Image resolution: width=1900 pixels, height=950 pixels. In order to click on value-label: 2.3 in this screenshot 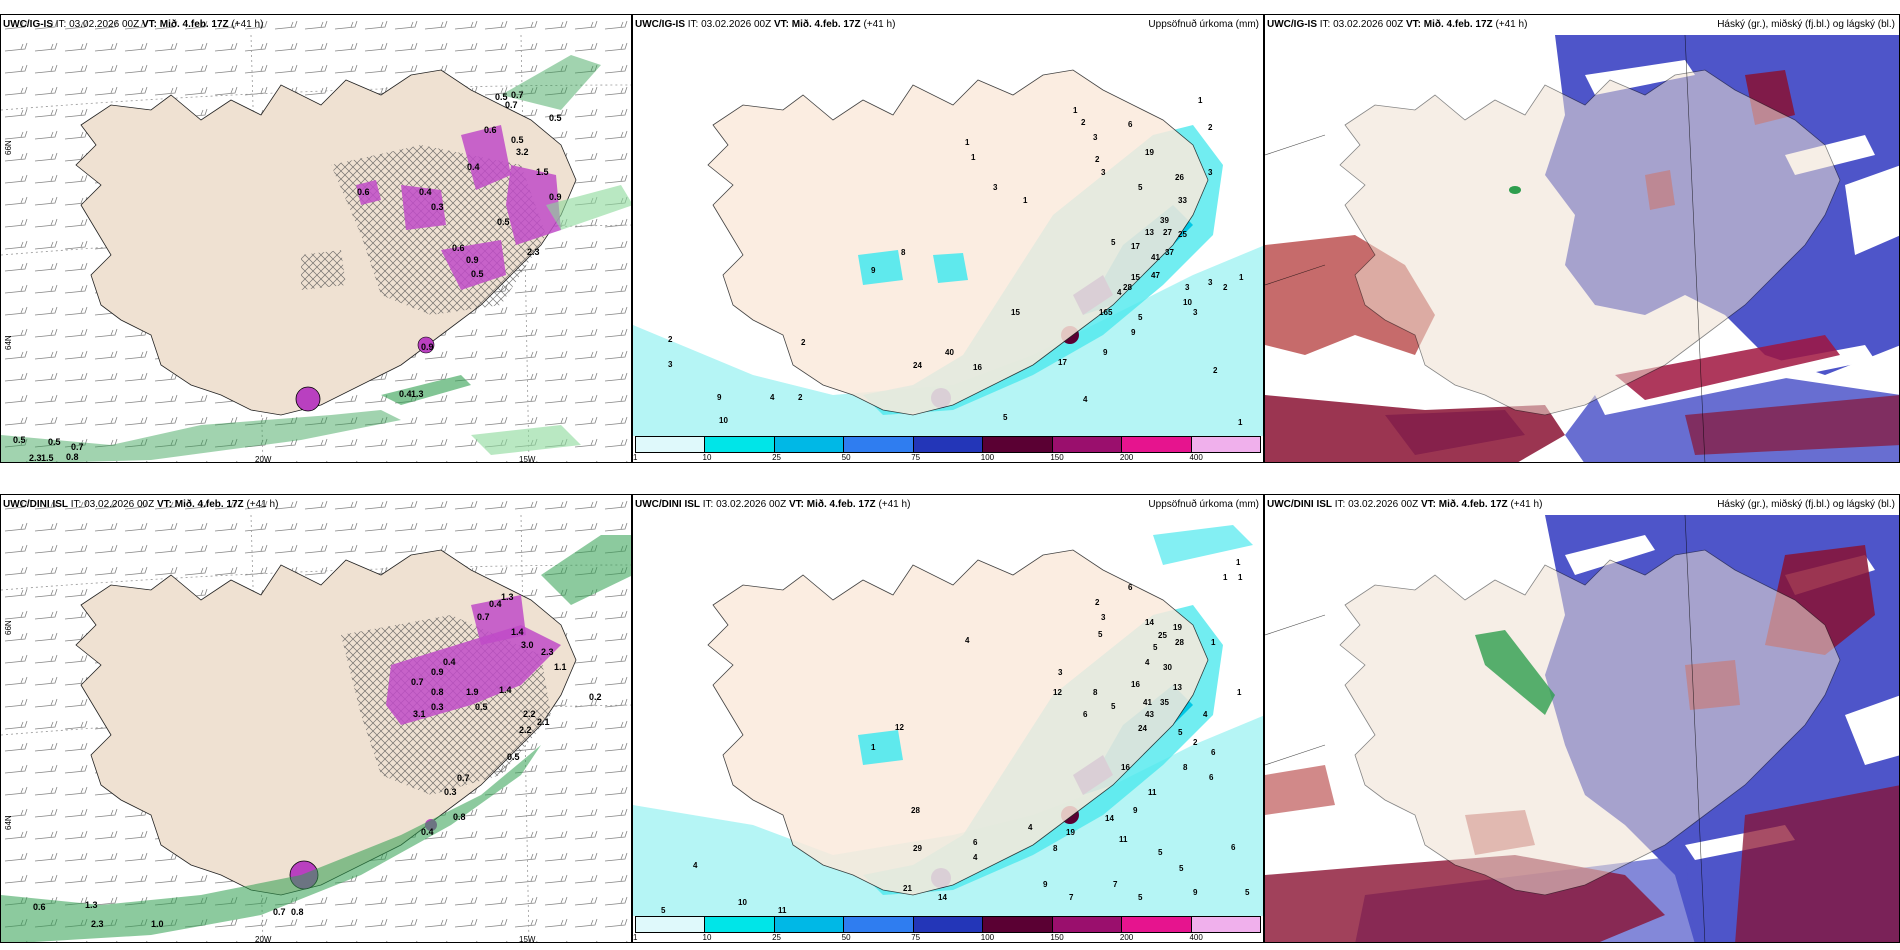, I will do `click(533, 252)`.